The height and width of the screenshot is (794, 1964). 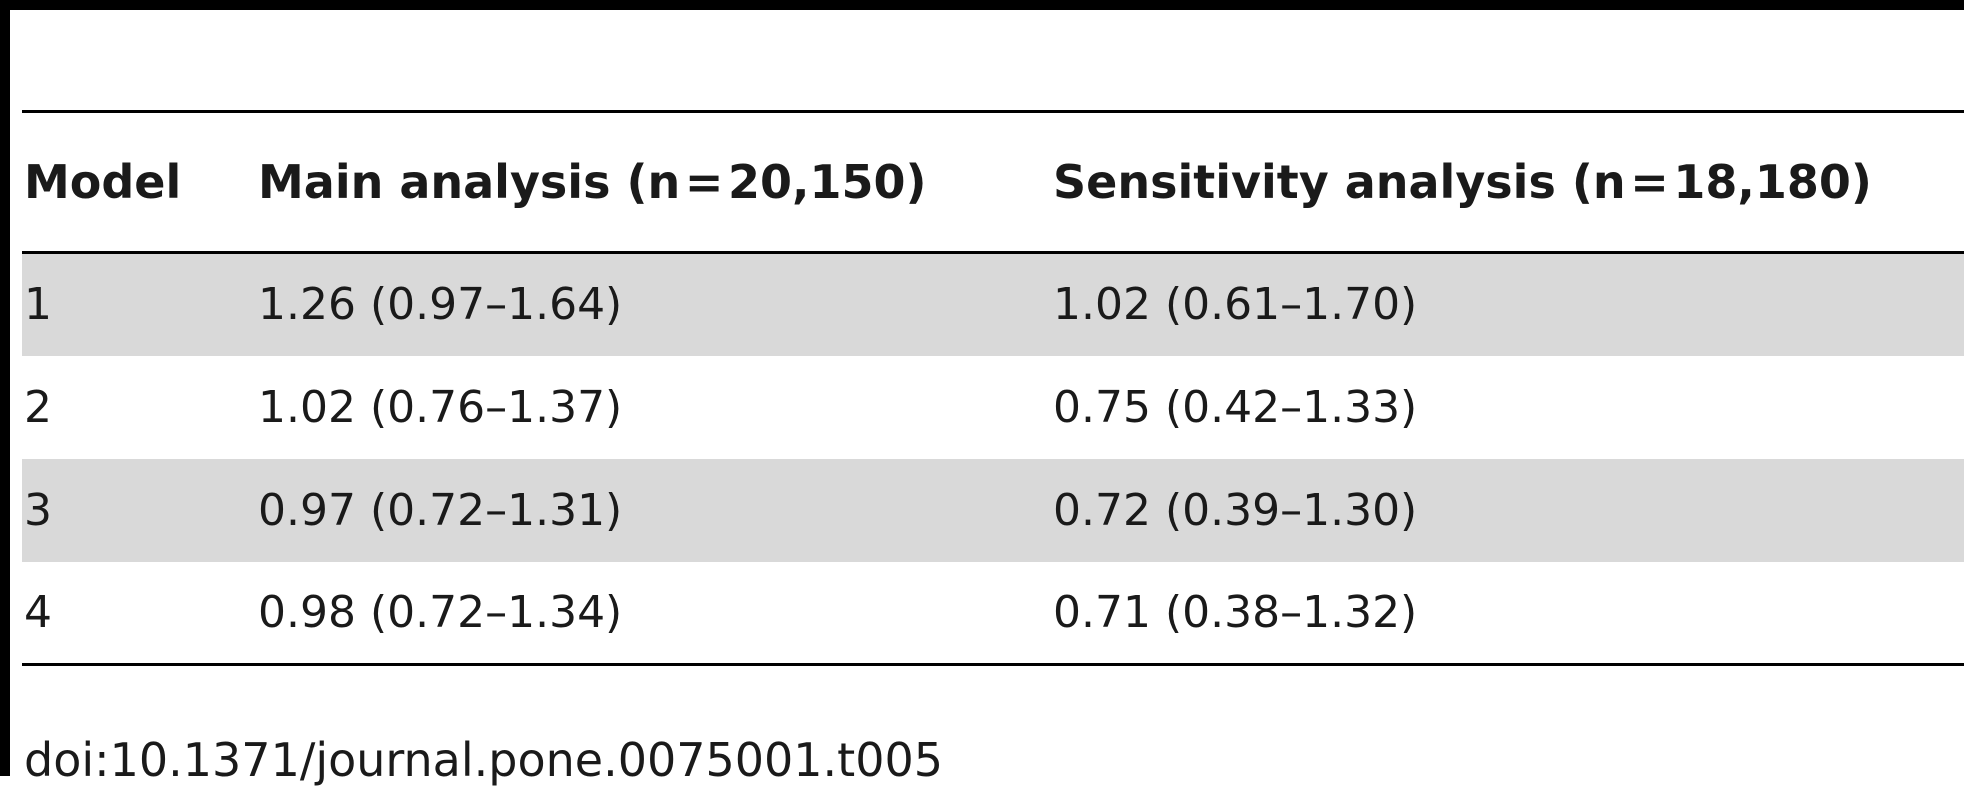 What do you see at coordinates (38, 305) in the screenshot?
I see `cell-model: 1` at bounding box center [38, 305].